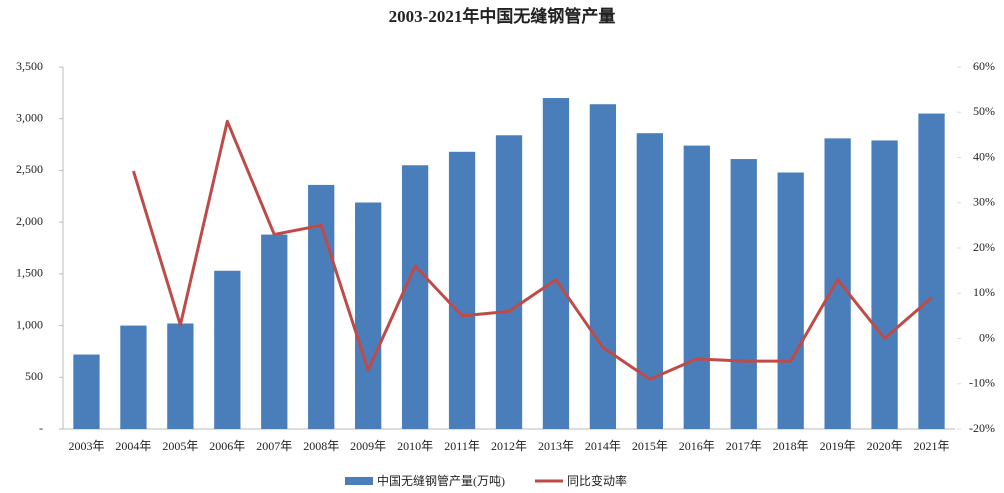  What do you see at coordinates (984, 66) in the screenshot?
I see `y2-tick-label: 60%` at bounding box center [984, 66].